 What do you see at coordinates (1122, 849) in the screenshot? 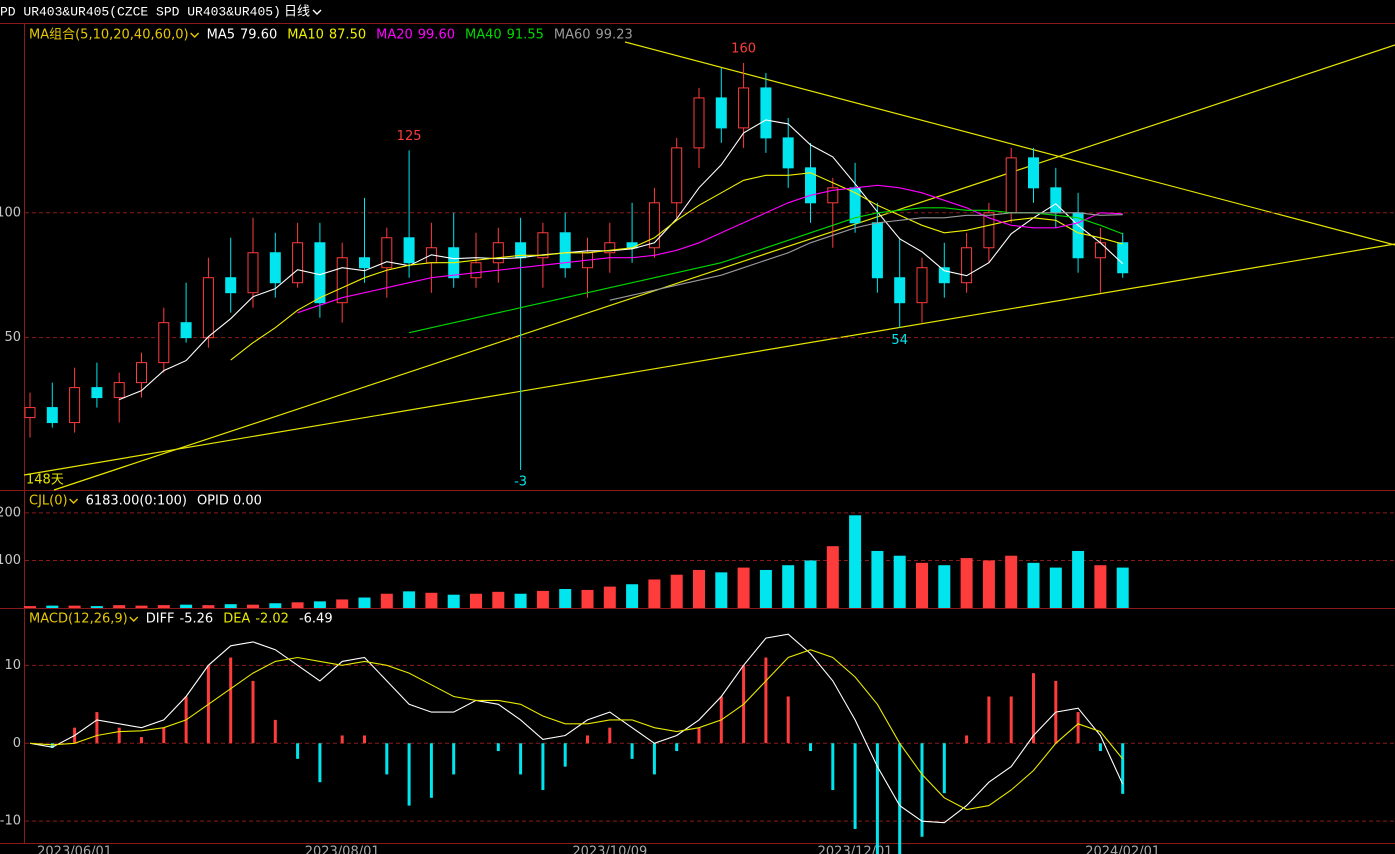
I see `x-tick-label: 2024/02/01` at bounding box center [1122, 849].